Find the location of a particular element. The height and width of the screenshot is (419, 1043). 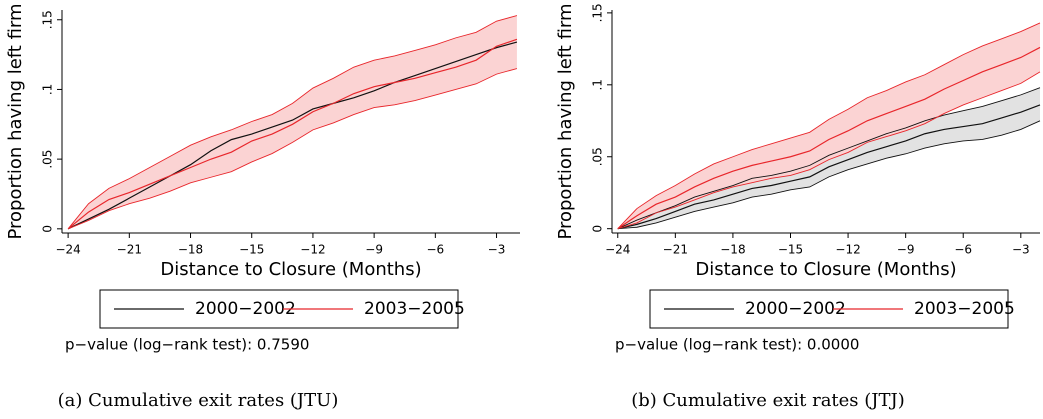

band-upper is located at coordinates (829, 158).